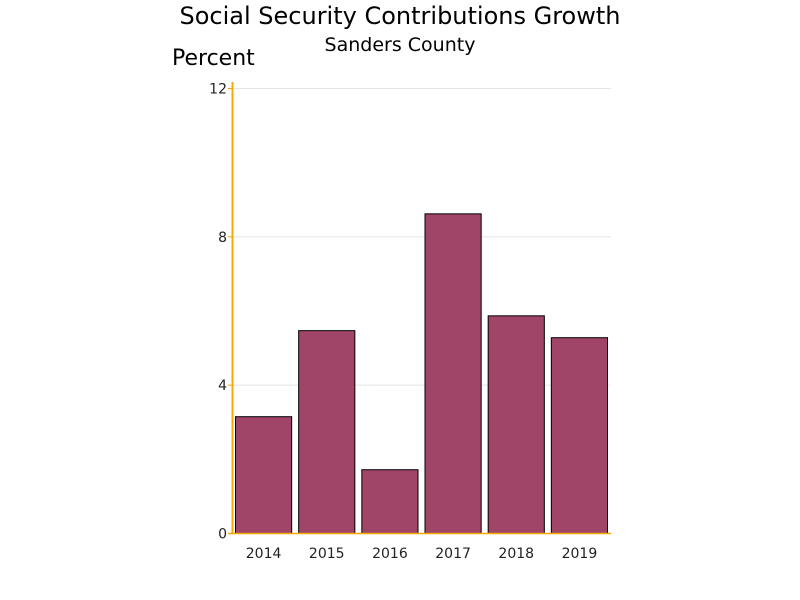  I want to click on x-tick-label: 2016, so click(390, 554).